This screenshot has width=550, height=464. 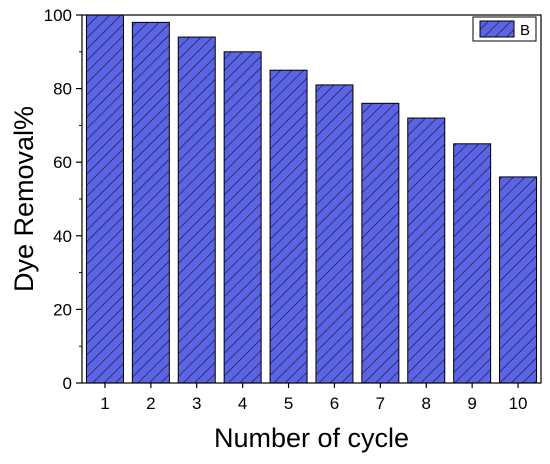 What do you see at coordinates (67, 383) in the screenshot?
I see `y-tick-label: 0` at bounding box center [67, 383].